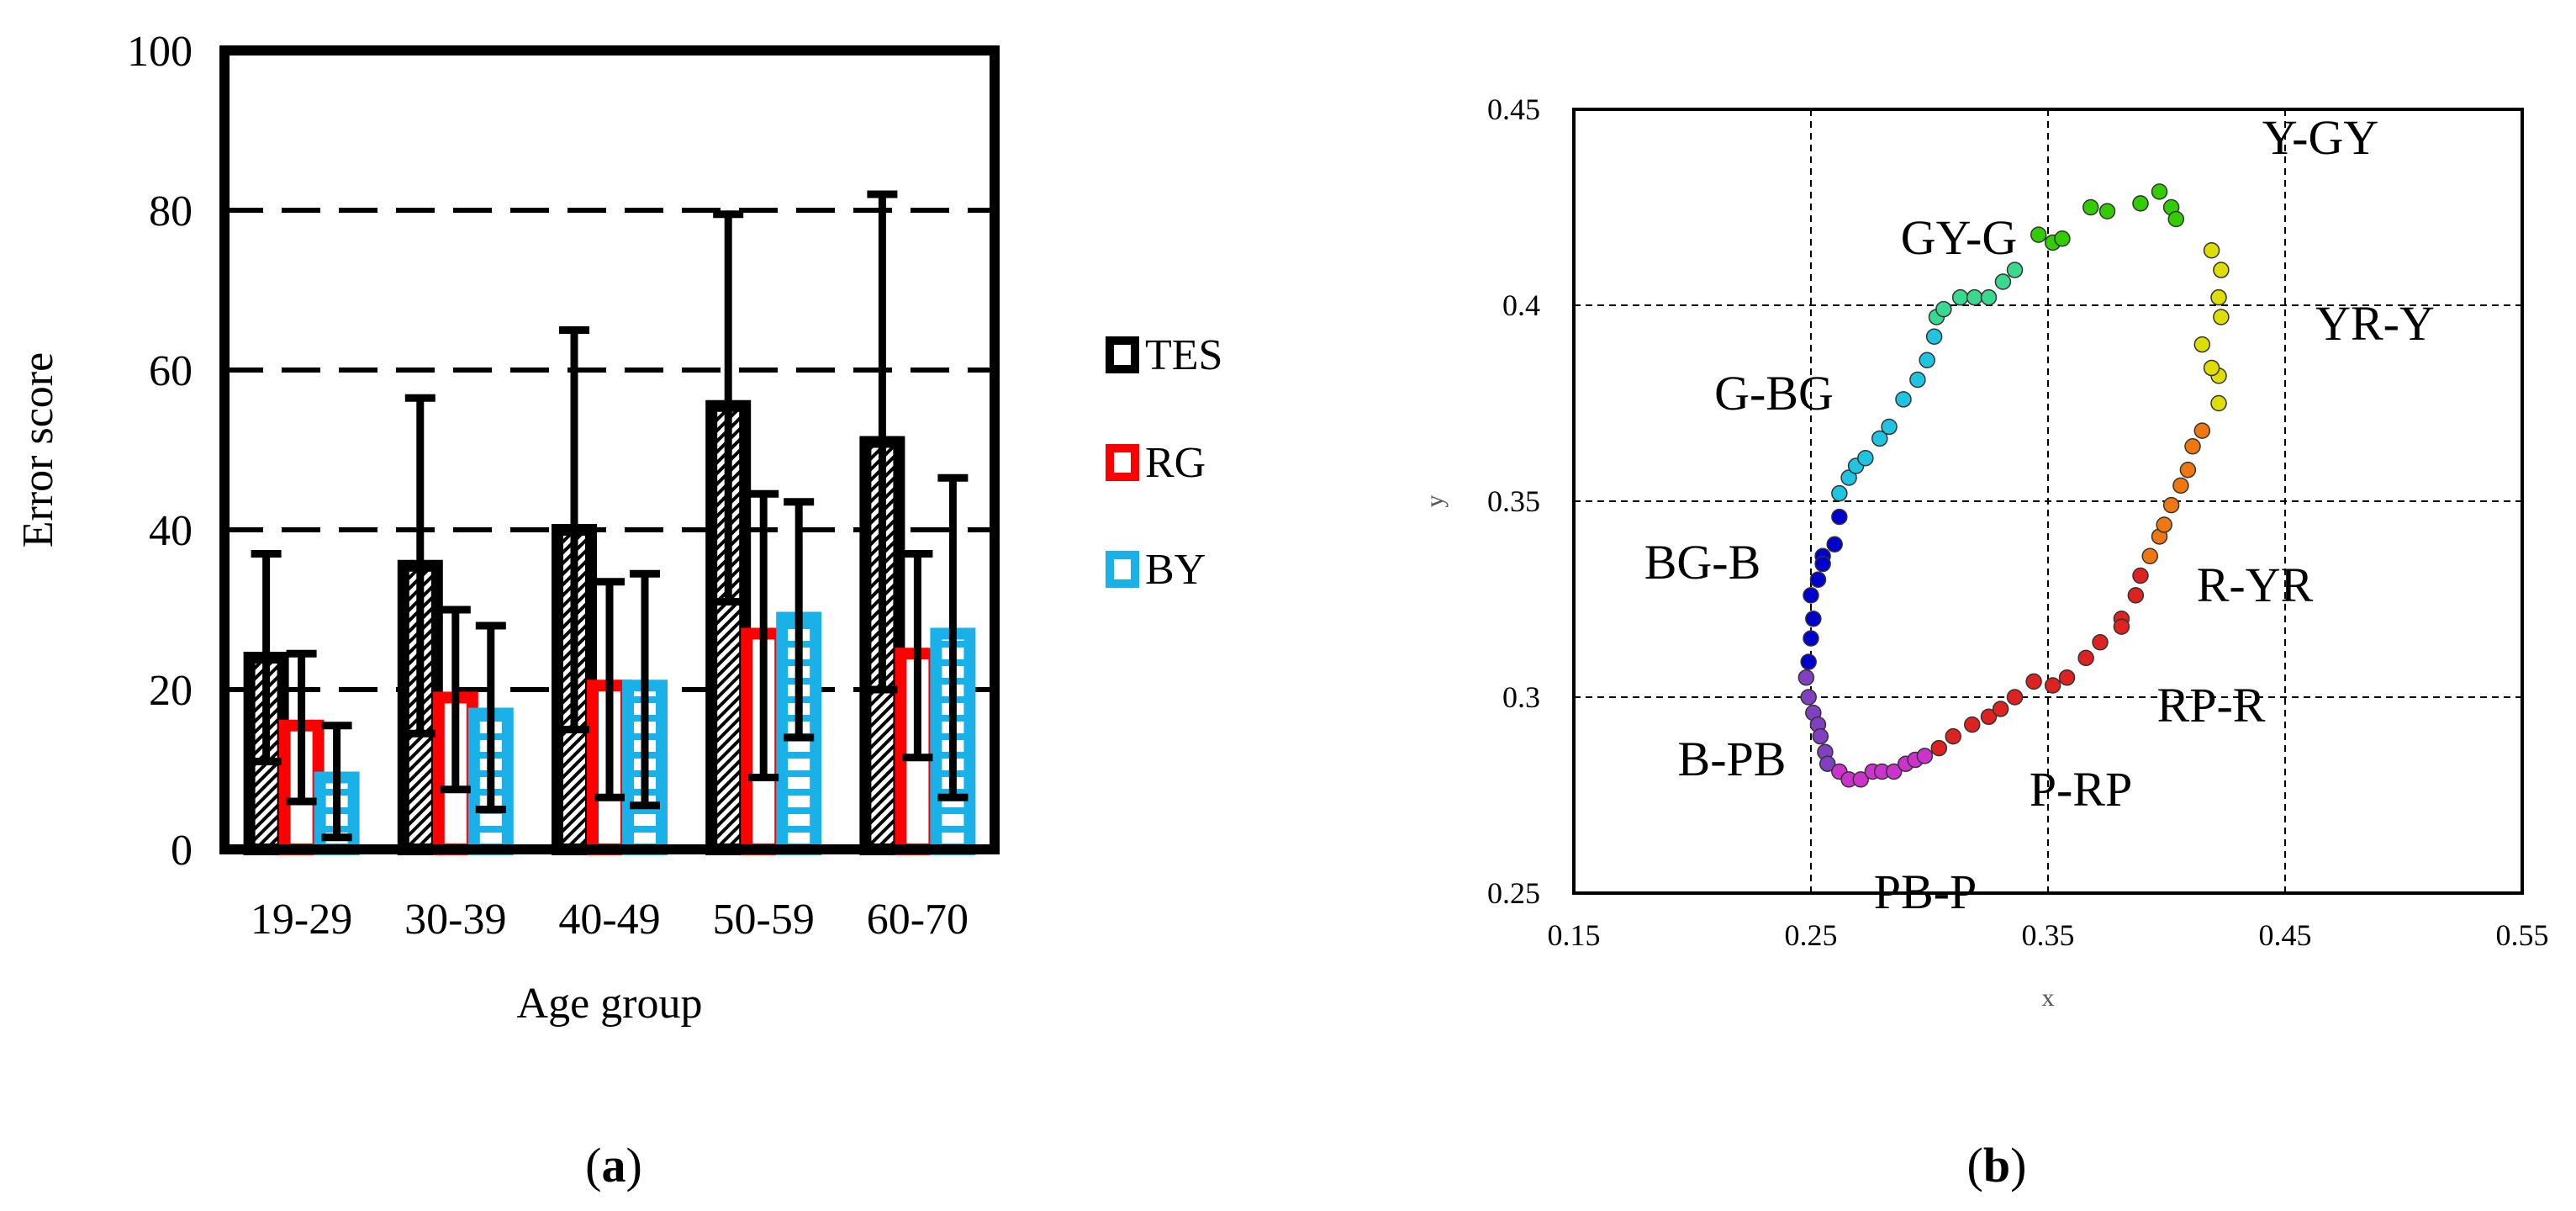  I want to click on x-tick-label: 50-59, so click(764, 920).